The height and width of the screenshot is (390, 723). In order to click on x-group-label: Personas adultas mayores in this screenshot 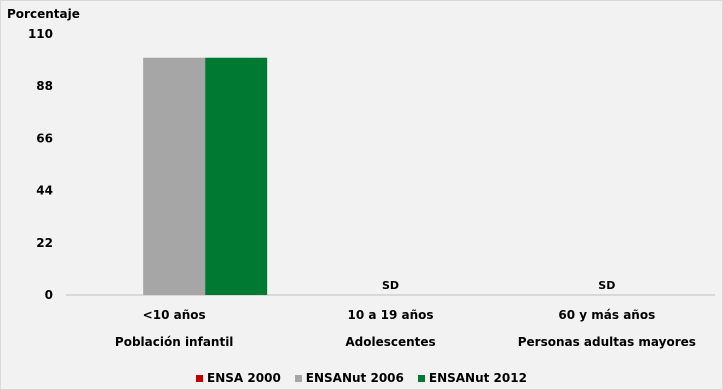, I will do `click(607, 342)`.